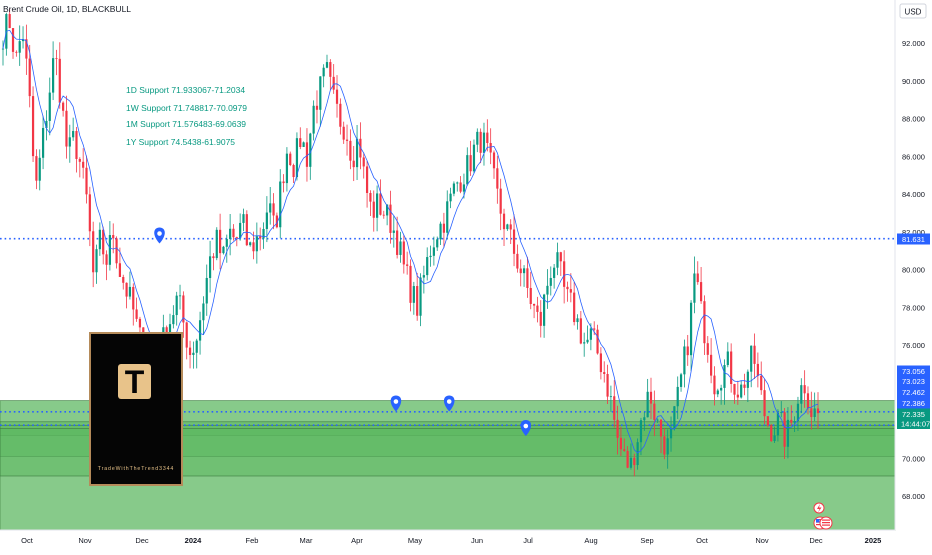 The image size is (932, 555). Describe the element at coordinates (135, 382) in the screenshot. I see `logo-letter: T` at that location.